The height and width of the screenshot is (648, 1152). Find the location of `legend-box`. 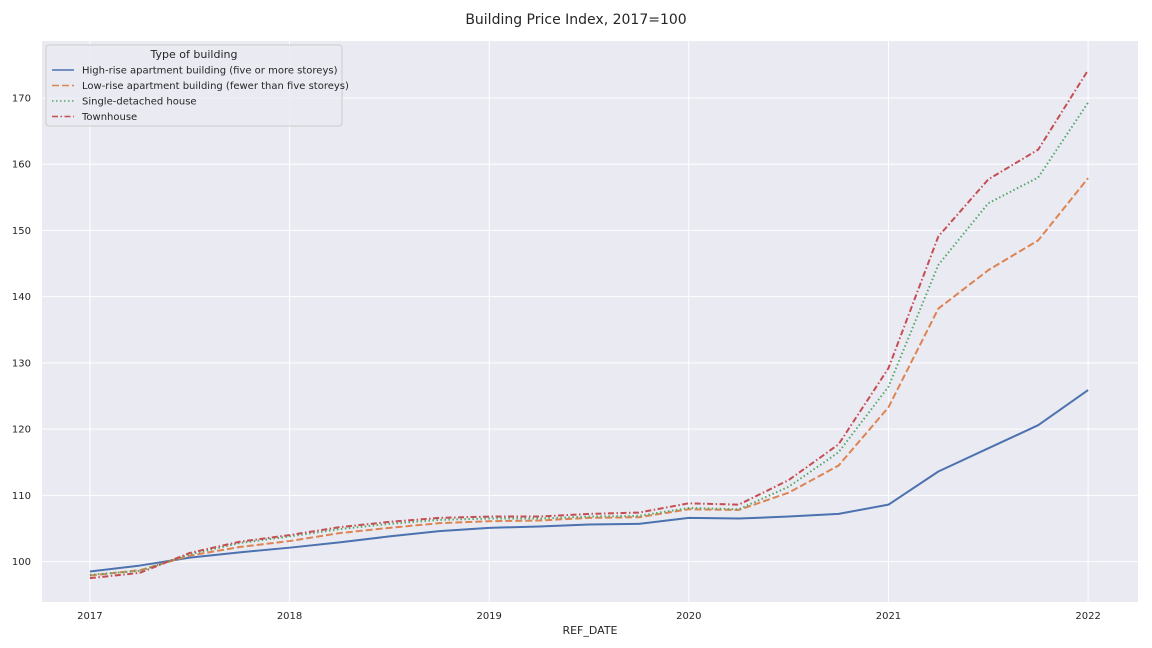

legend-box is located at coordinates (194, 85).